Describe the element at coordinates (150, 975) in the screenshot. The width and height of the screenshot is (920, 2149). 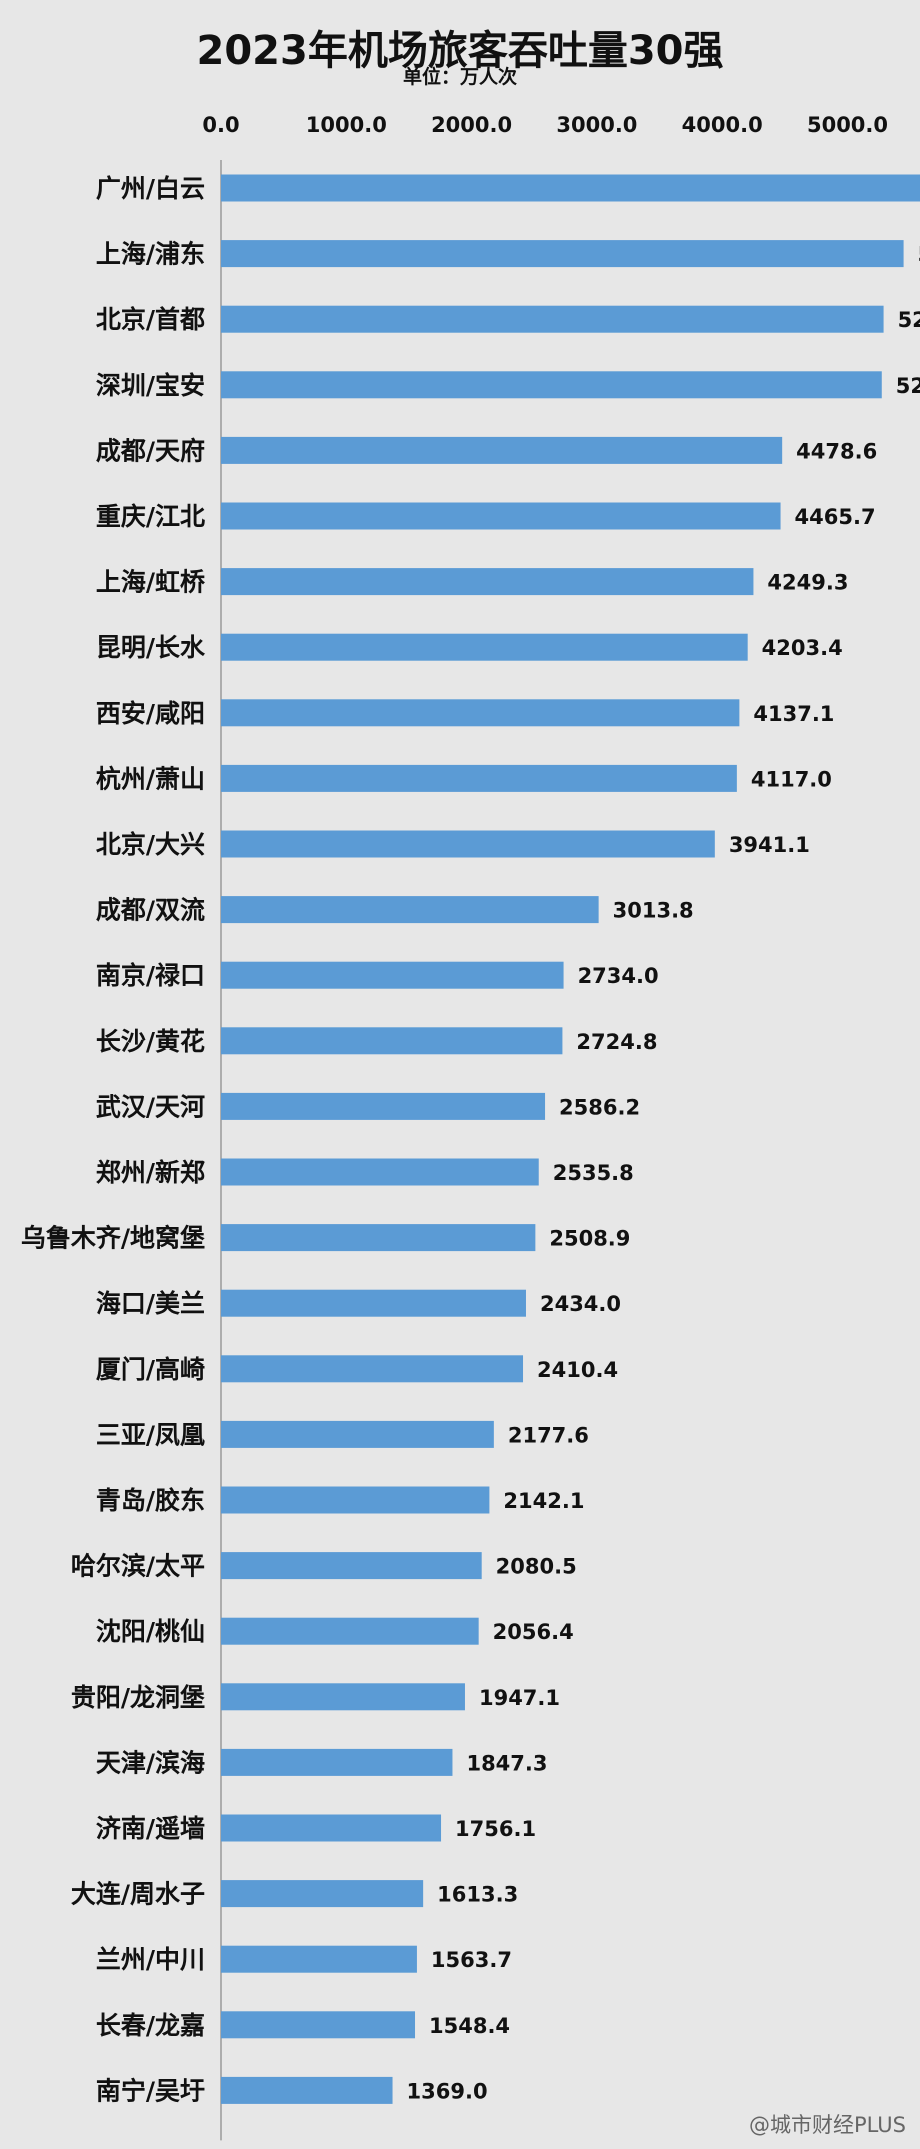
I see `category-label: 南京/禄口` at that location.